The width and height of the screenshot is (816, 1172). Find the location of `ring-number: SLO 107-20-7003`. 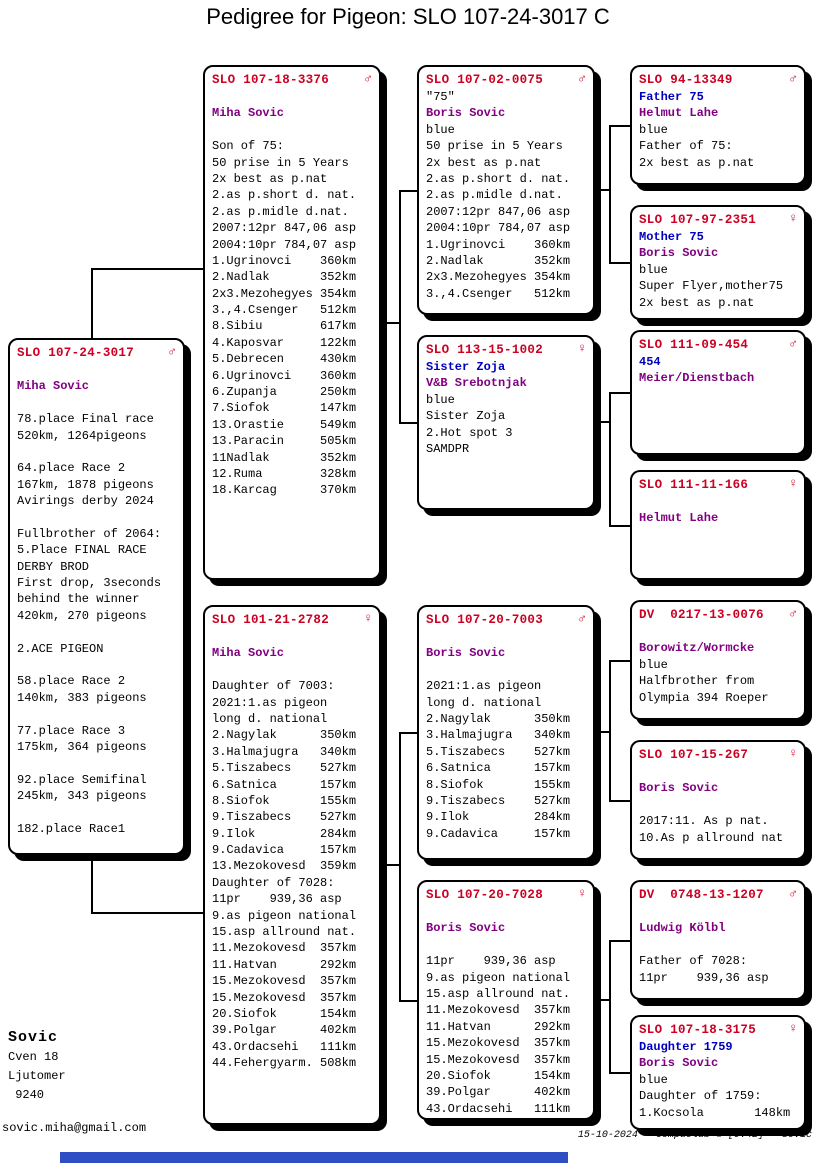

ring-number: SLO 107-20-7003 is located at coordinates (485, 620).